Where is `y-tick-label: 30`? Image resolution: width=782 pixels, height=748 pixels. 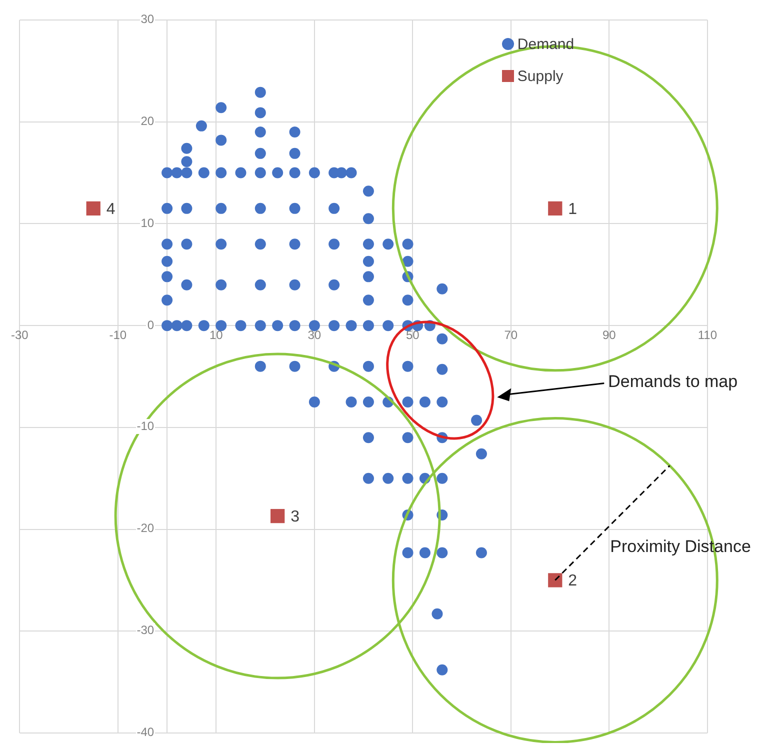
y-tick-label: 30 is located at coordinates (148, 19).